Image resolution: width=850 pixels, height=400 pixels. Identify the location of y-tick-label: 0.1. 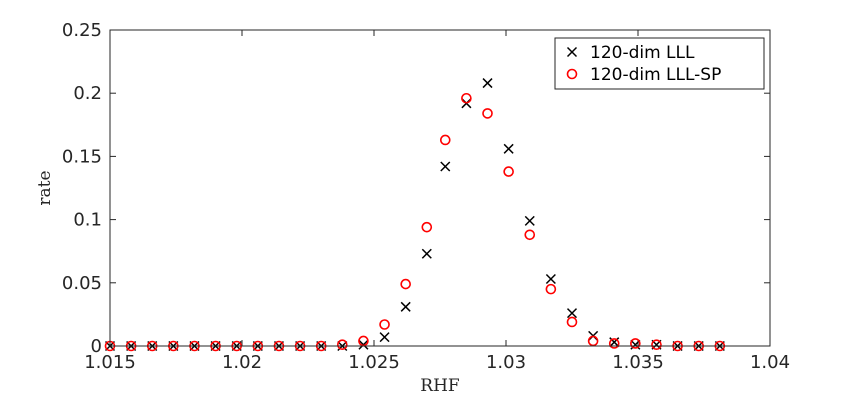
(87, 220).